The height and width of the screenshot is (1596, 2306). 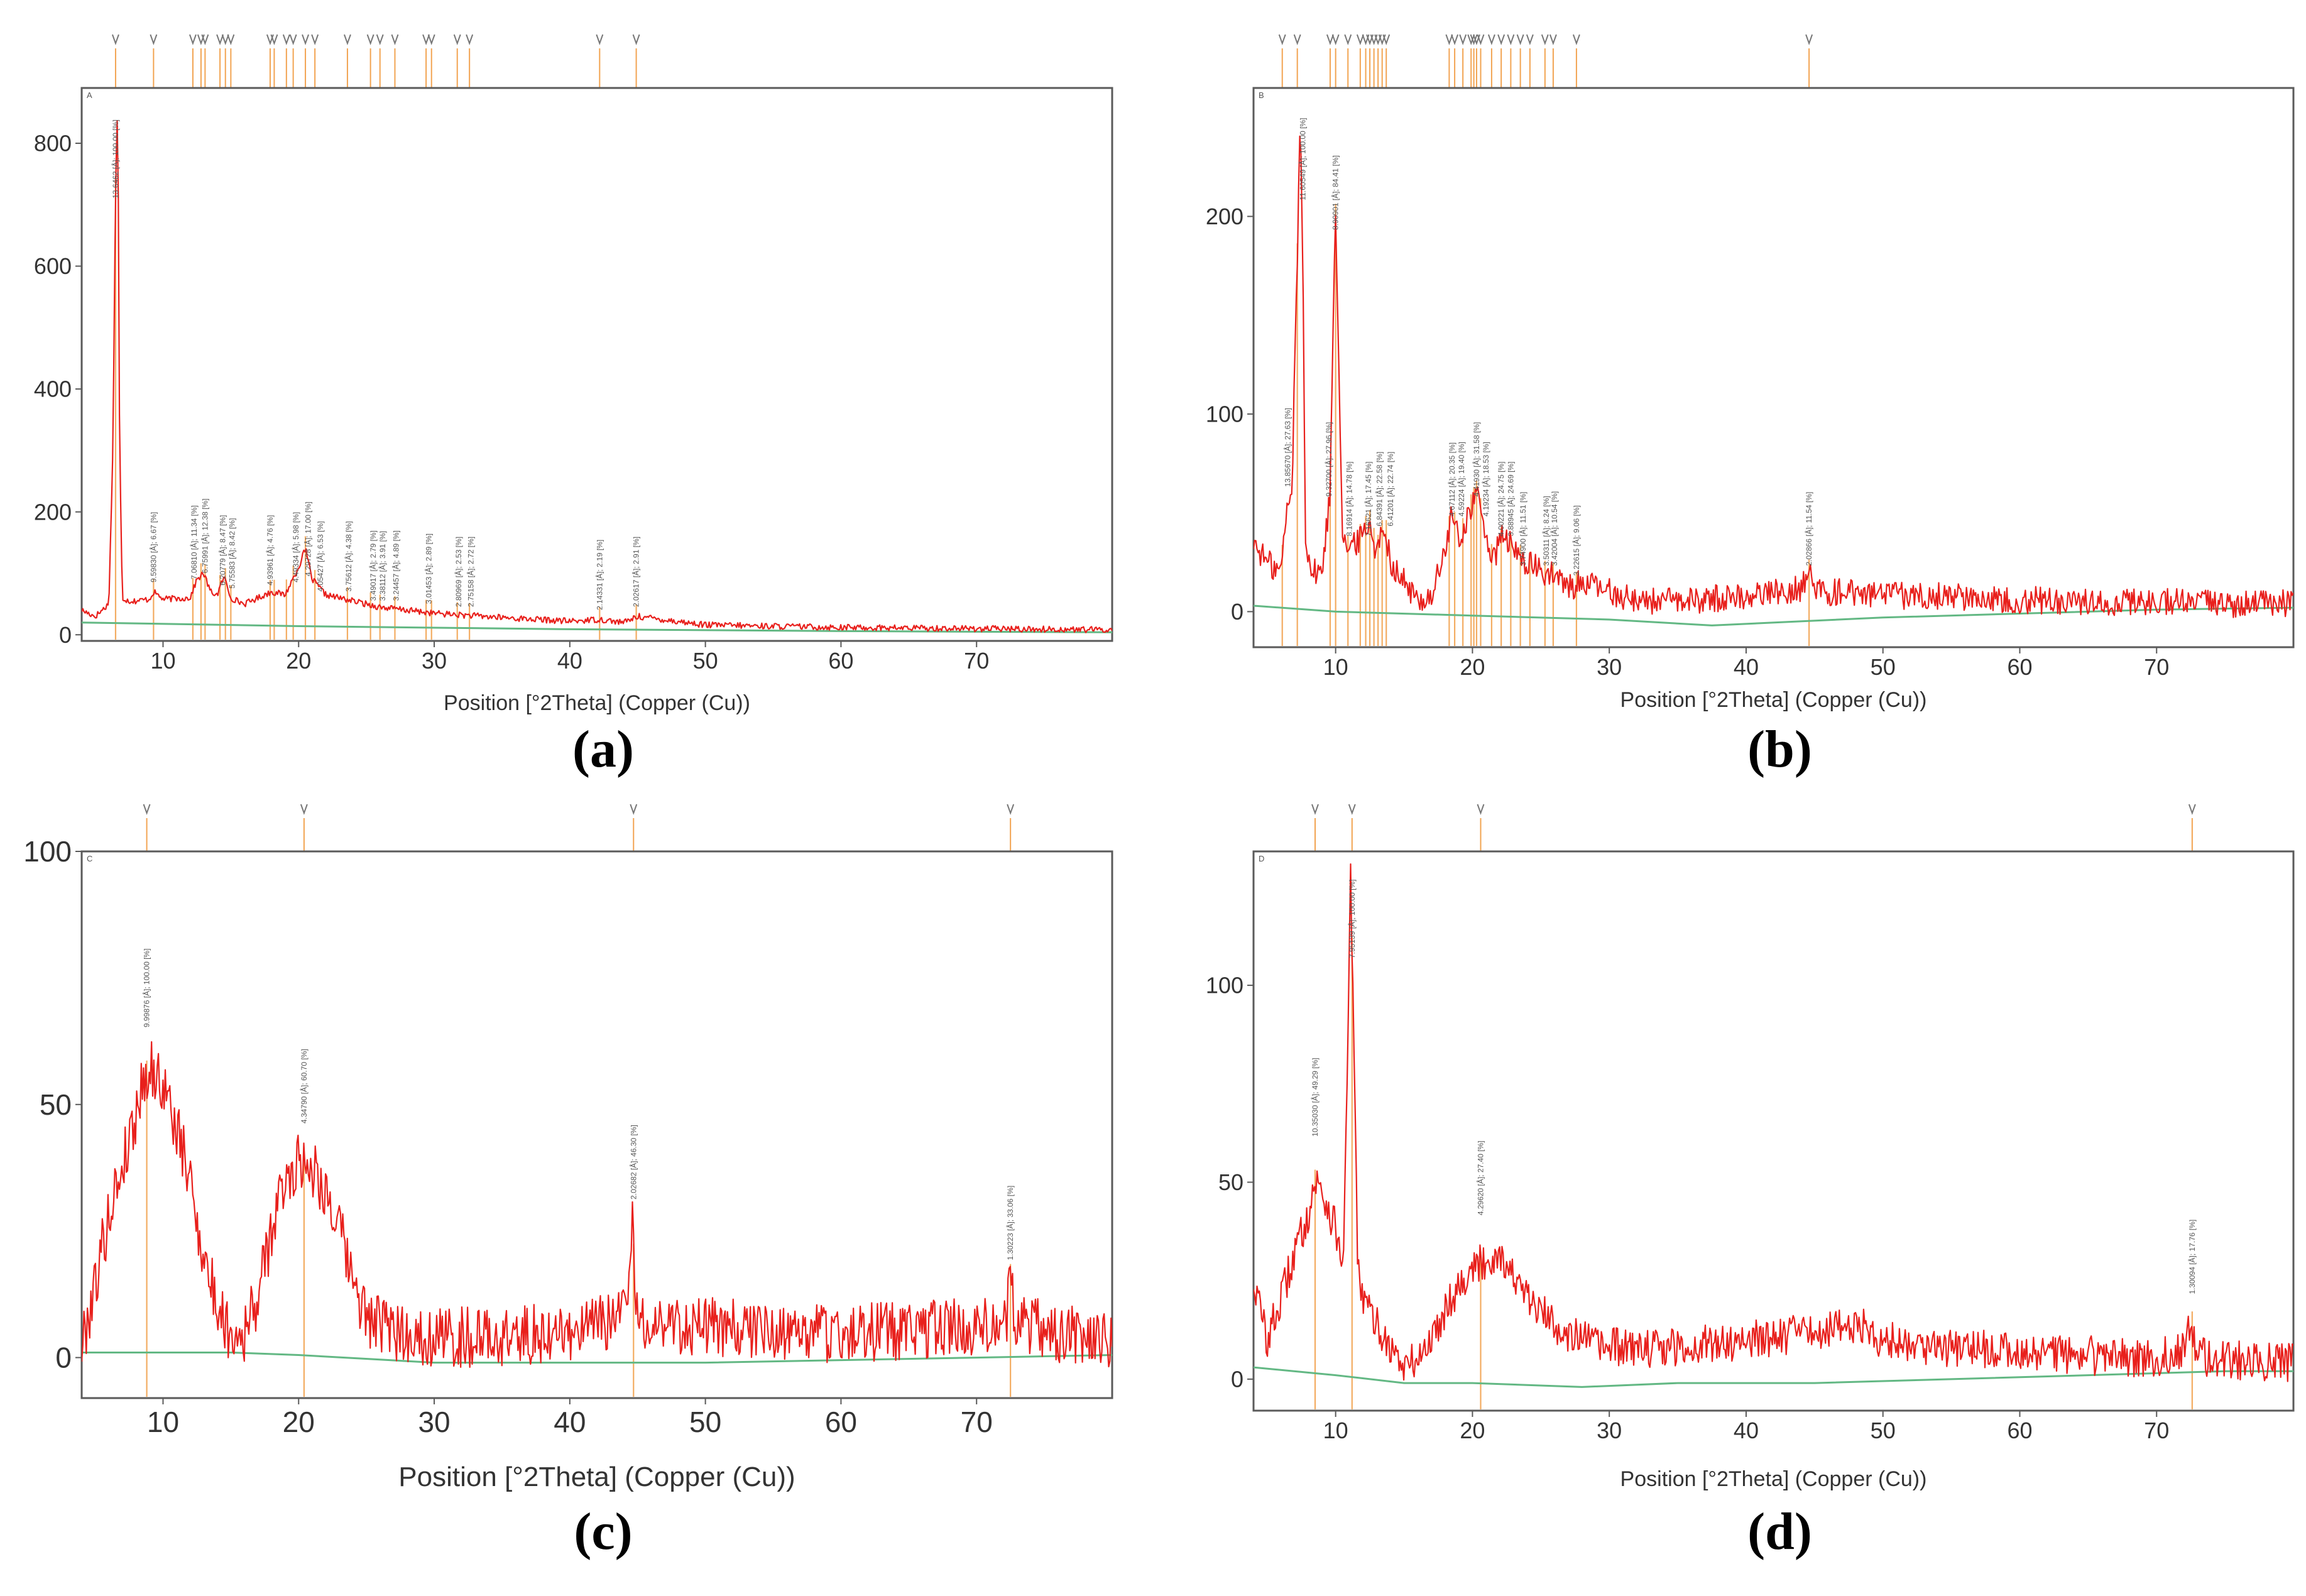 What do you see at coordinates (1328, 459) in the screenshot?
I see `peak-annotation: 9.32700 [Å]; 27.96 [%]` at bounding box center [1328, 459].